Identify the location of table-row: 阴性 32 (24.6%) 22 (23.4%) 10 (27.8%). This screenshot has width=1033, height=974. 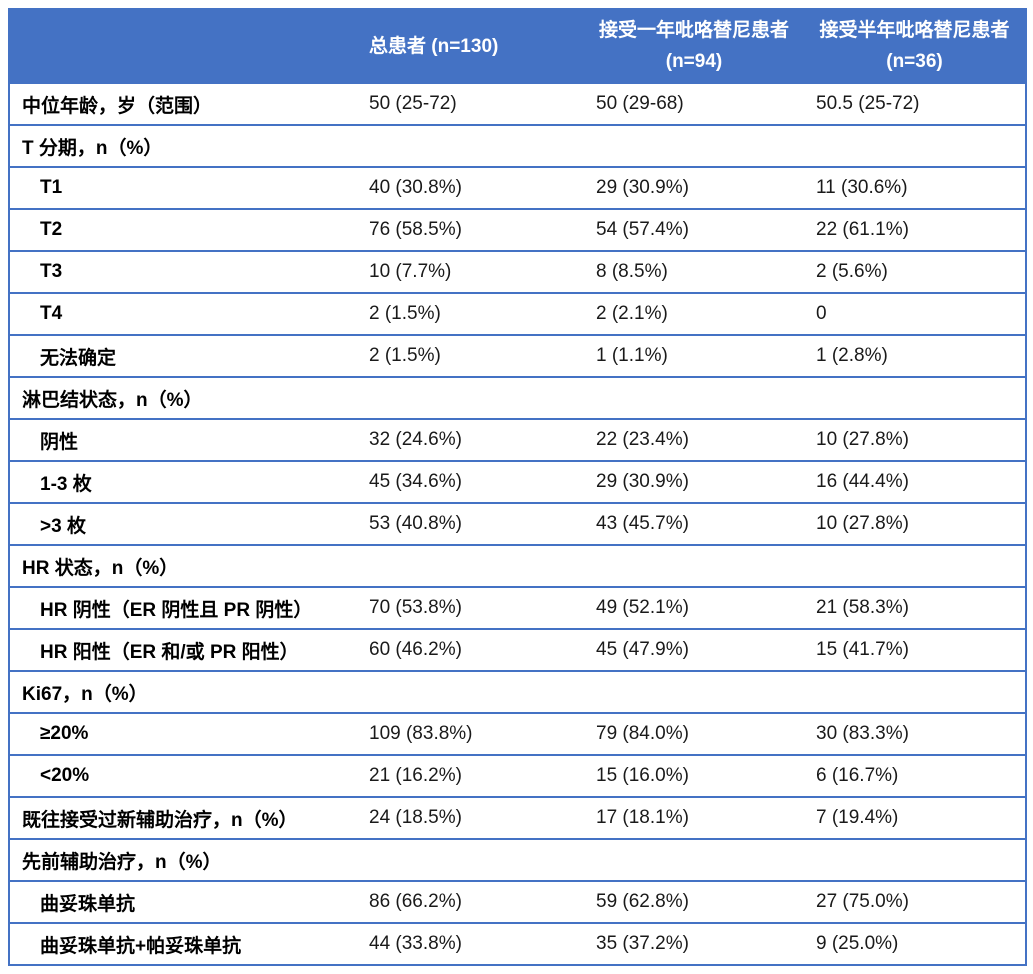
(517, 439).